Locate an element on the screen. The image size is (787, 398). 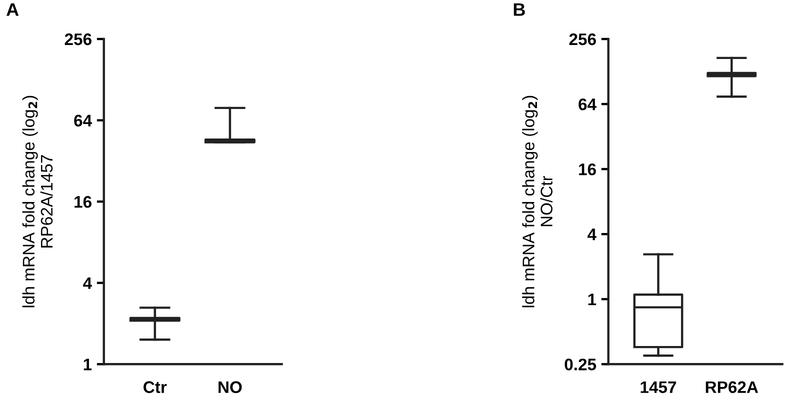
chart-title: B is located at coordinates (519, 9).